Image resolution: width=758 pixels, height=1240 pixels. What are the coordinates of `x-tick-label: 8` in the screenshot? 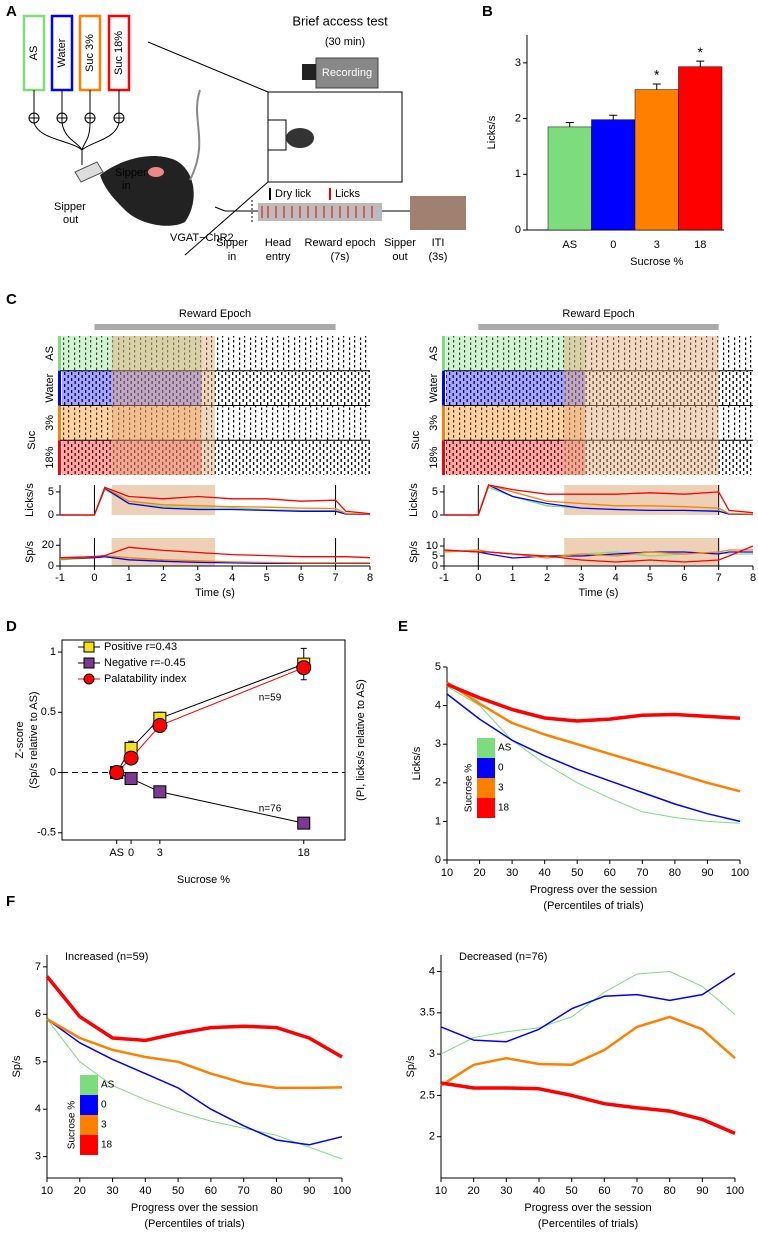 It's located at (370, 578).